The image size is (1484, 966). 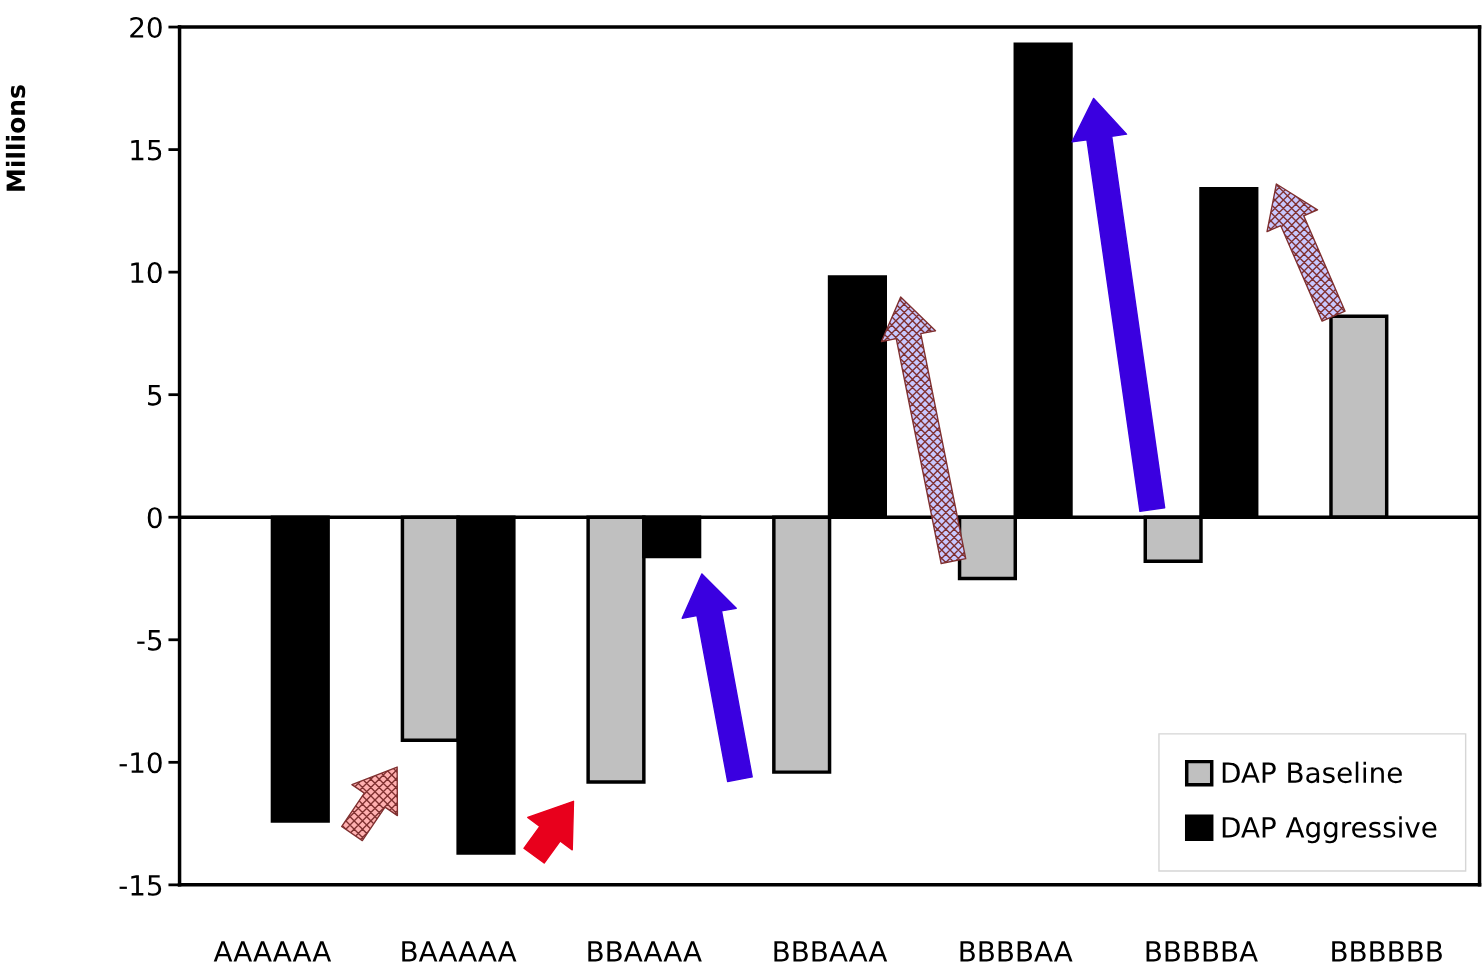 What do you see at coordinates (645, 951) in the screenshot?
I see `x-tick-label: BBAAAA` at bounding box center [645, 951].